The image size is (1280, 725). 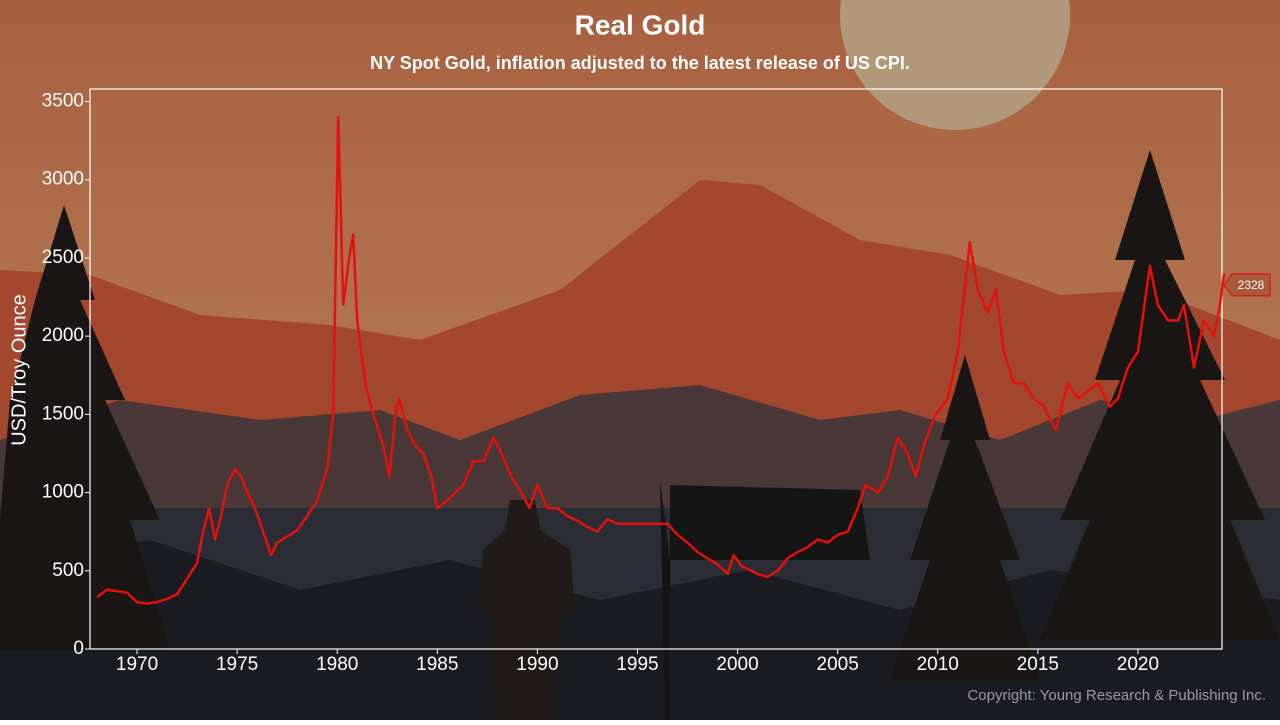 I want to click on y-tick-label: 2500, so click(x=63, y=257).